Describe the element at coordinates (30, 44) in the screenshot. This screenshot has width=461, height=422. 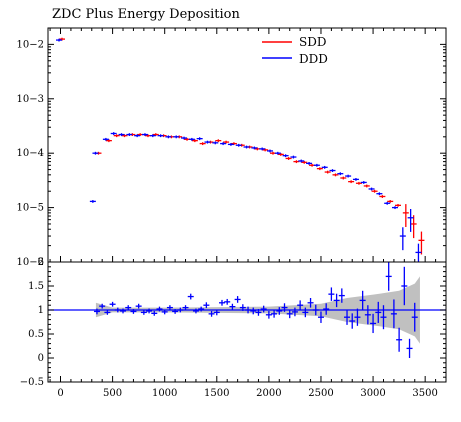
I see `y-tick-label: 10−2` at that location.